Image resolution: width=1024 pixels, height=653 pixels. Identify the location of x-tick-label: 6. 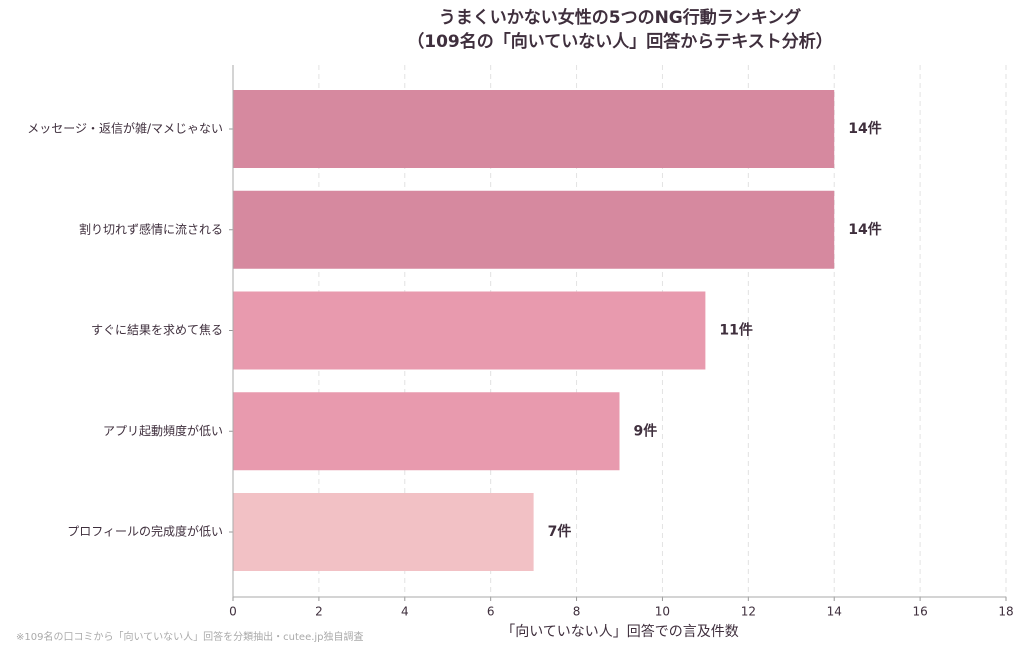
(491, 612).